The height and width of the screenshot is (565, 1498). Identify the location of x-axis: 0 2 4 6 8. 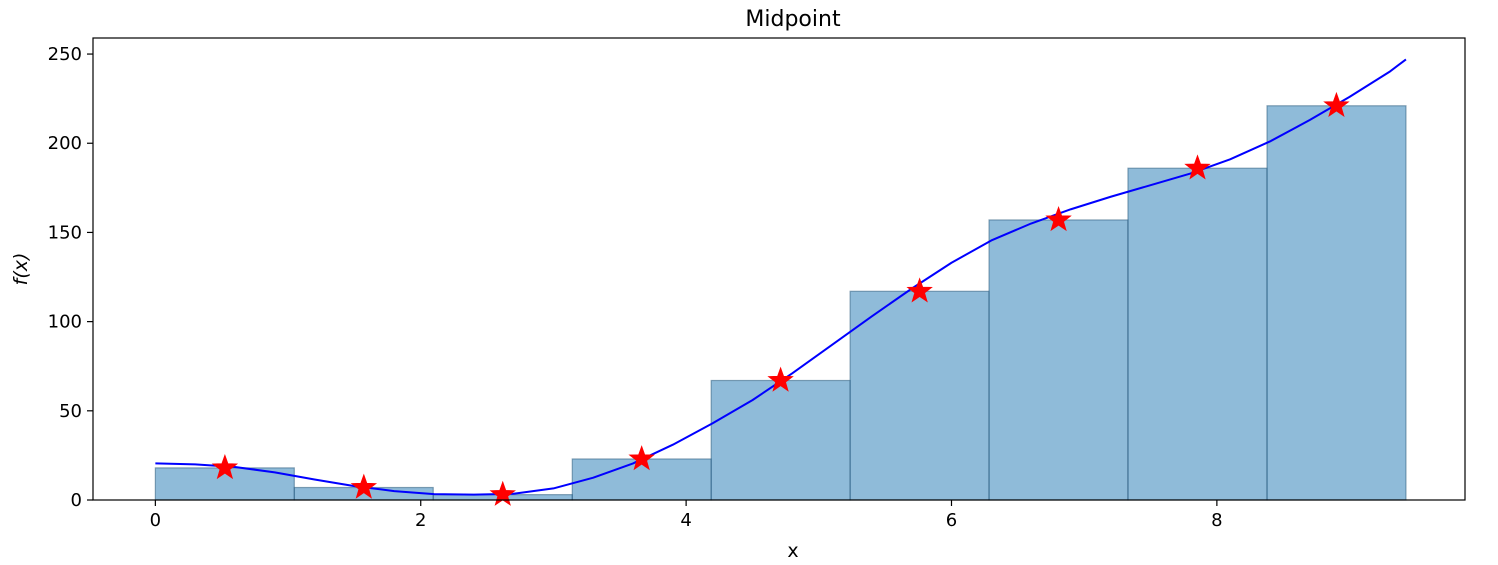
(686, 515).